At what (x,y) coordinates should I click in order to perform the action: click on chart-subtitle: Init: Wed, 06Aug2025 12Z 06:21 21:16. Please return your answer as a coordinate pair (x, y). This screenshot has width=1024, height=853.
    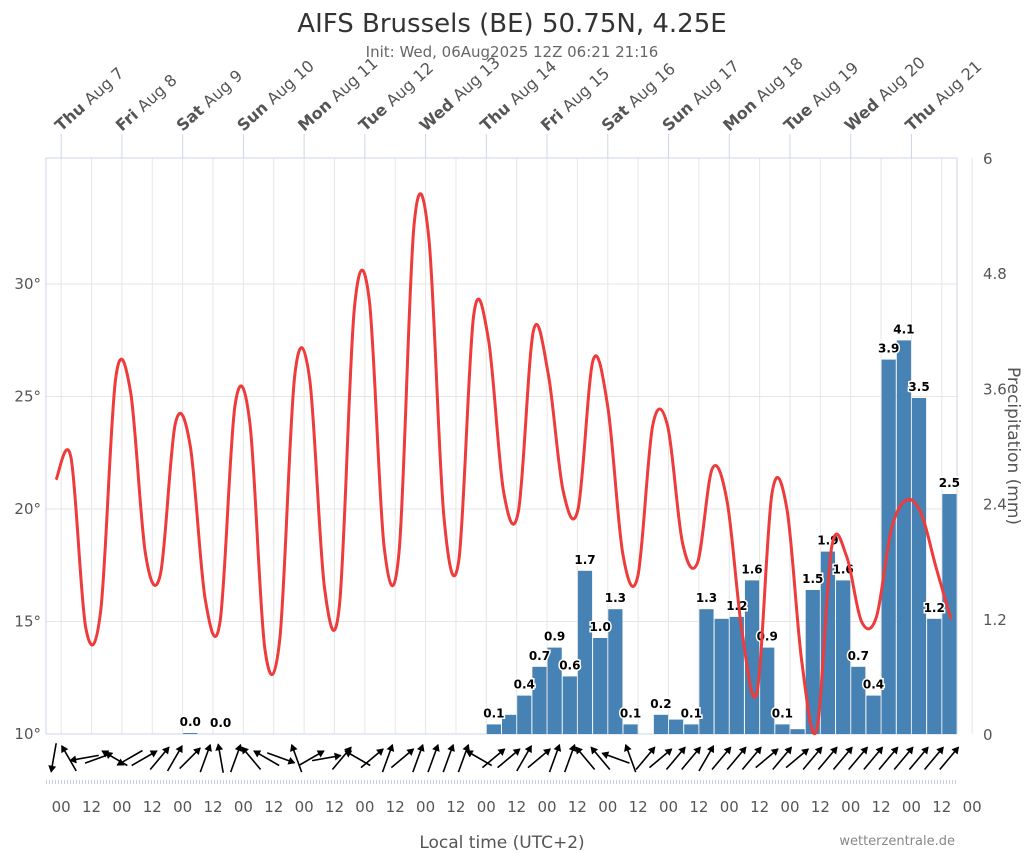
    Looking at the image, I should click on (512, 52).